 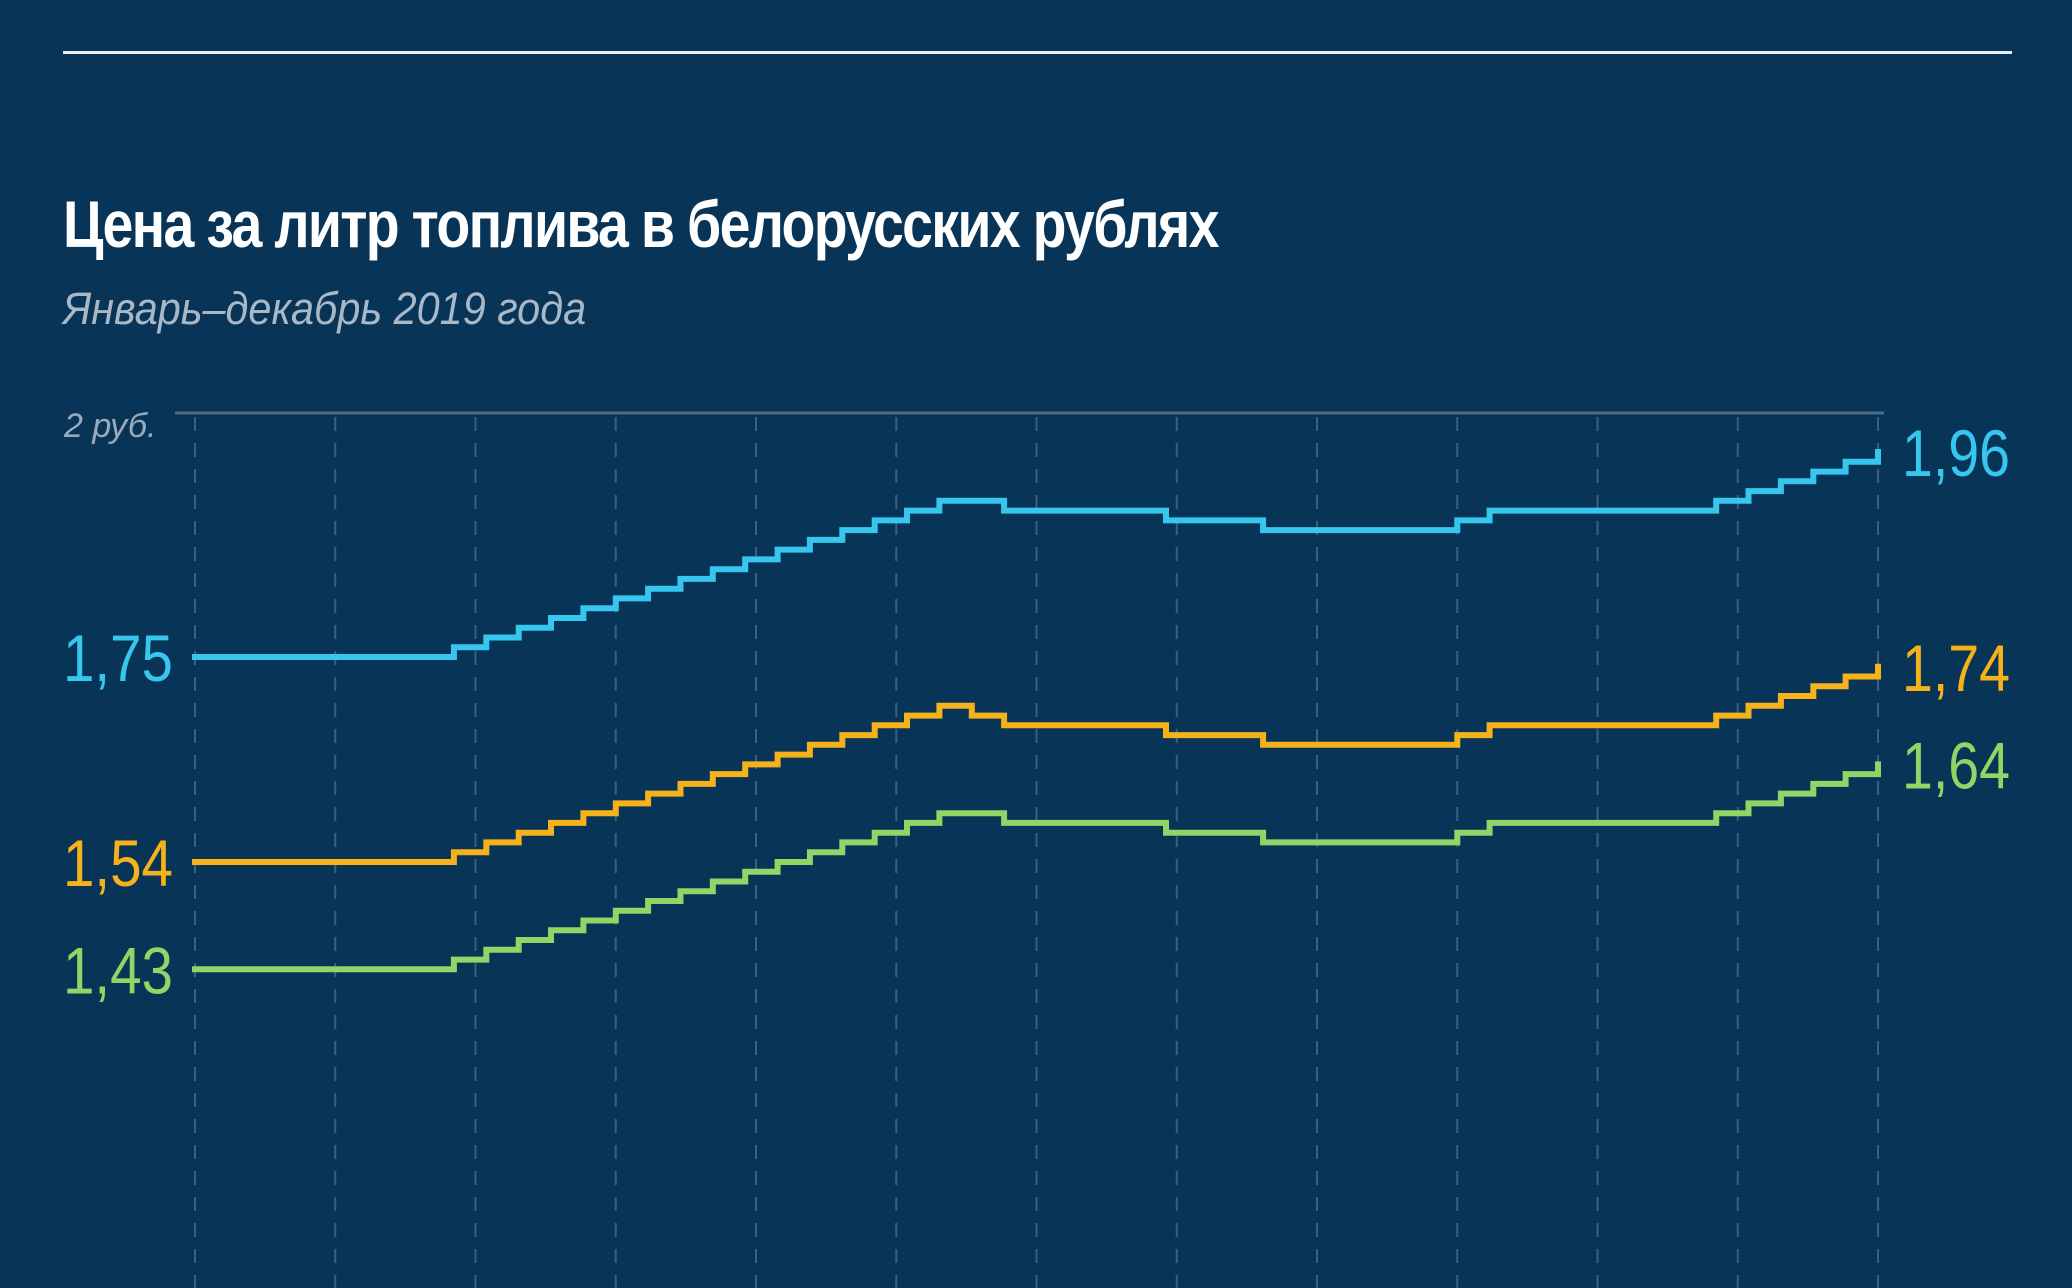 I want to click on y-max-label: 2 руб., so click(x=109, y=426).